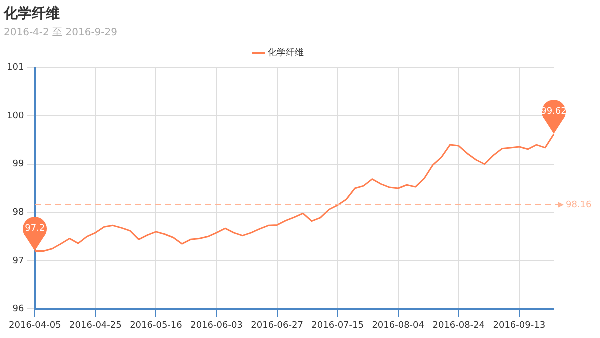 The height and width of the screenshot is (338, 600). What do you see at coordinates (35, 325) in the screenshot?
I see `x-tick-label: 2016-04-05` at bounding box center [35, 325].